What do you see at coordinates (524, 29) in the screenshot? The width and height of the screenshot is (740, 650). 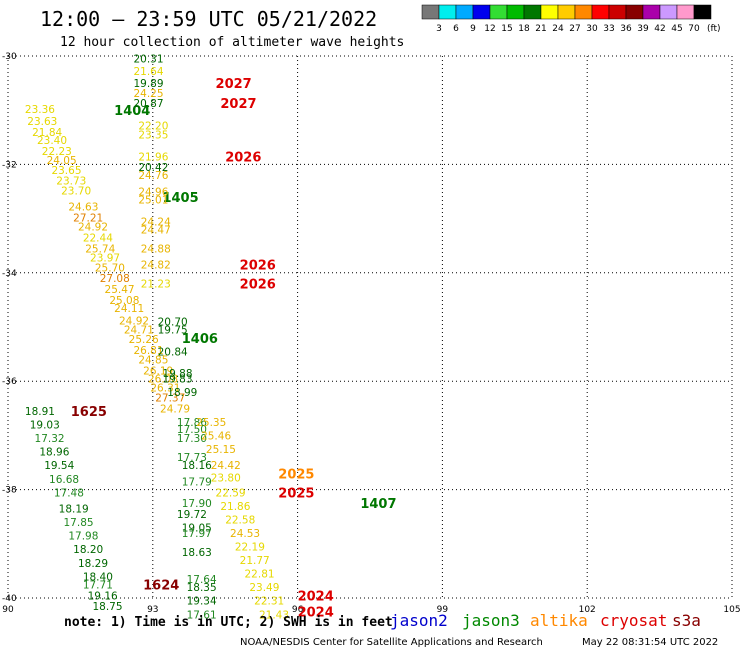 I see `colorbar-label: 18` at bounding box center [524, 29].